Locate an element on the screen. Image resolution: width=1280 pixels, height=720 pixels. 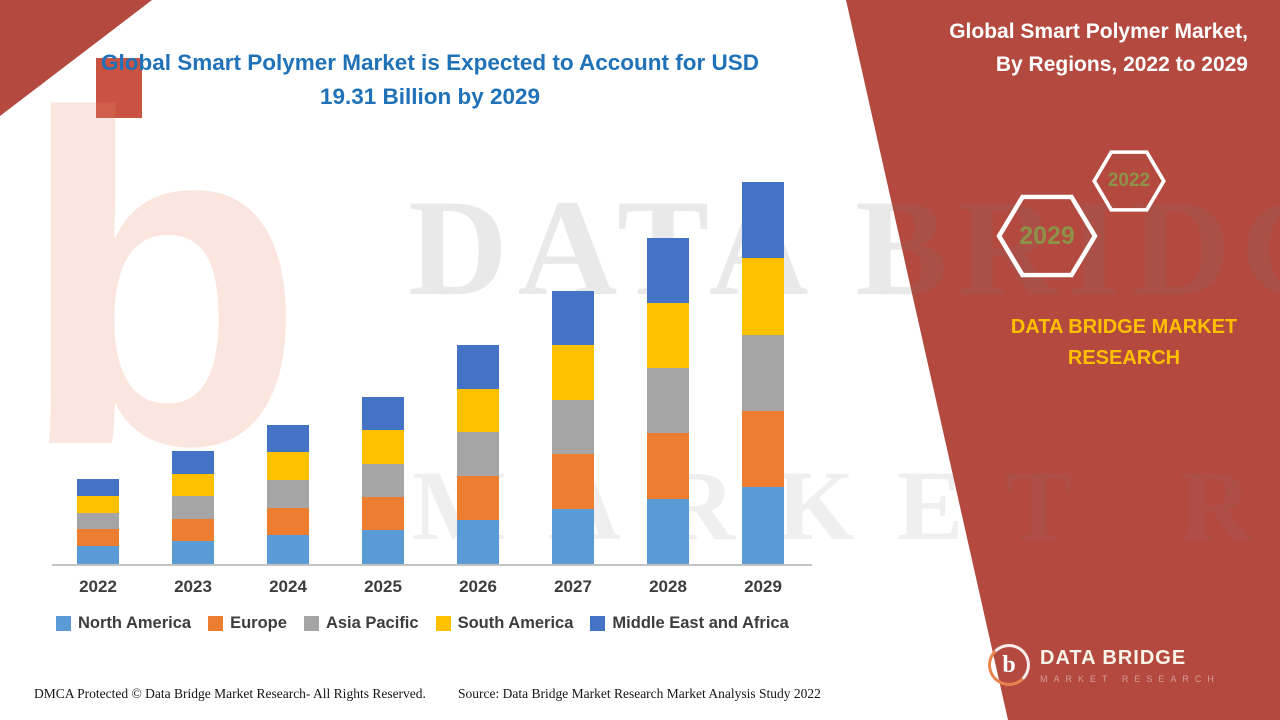
logo-subtext: MARKET RESEARCH is located at coordinates (1130, 679).